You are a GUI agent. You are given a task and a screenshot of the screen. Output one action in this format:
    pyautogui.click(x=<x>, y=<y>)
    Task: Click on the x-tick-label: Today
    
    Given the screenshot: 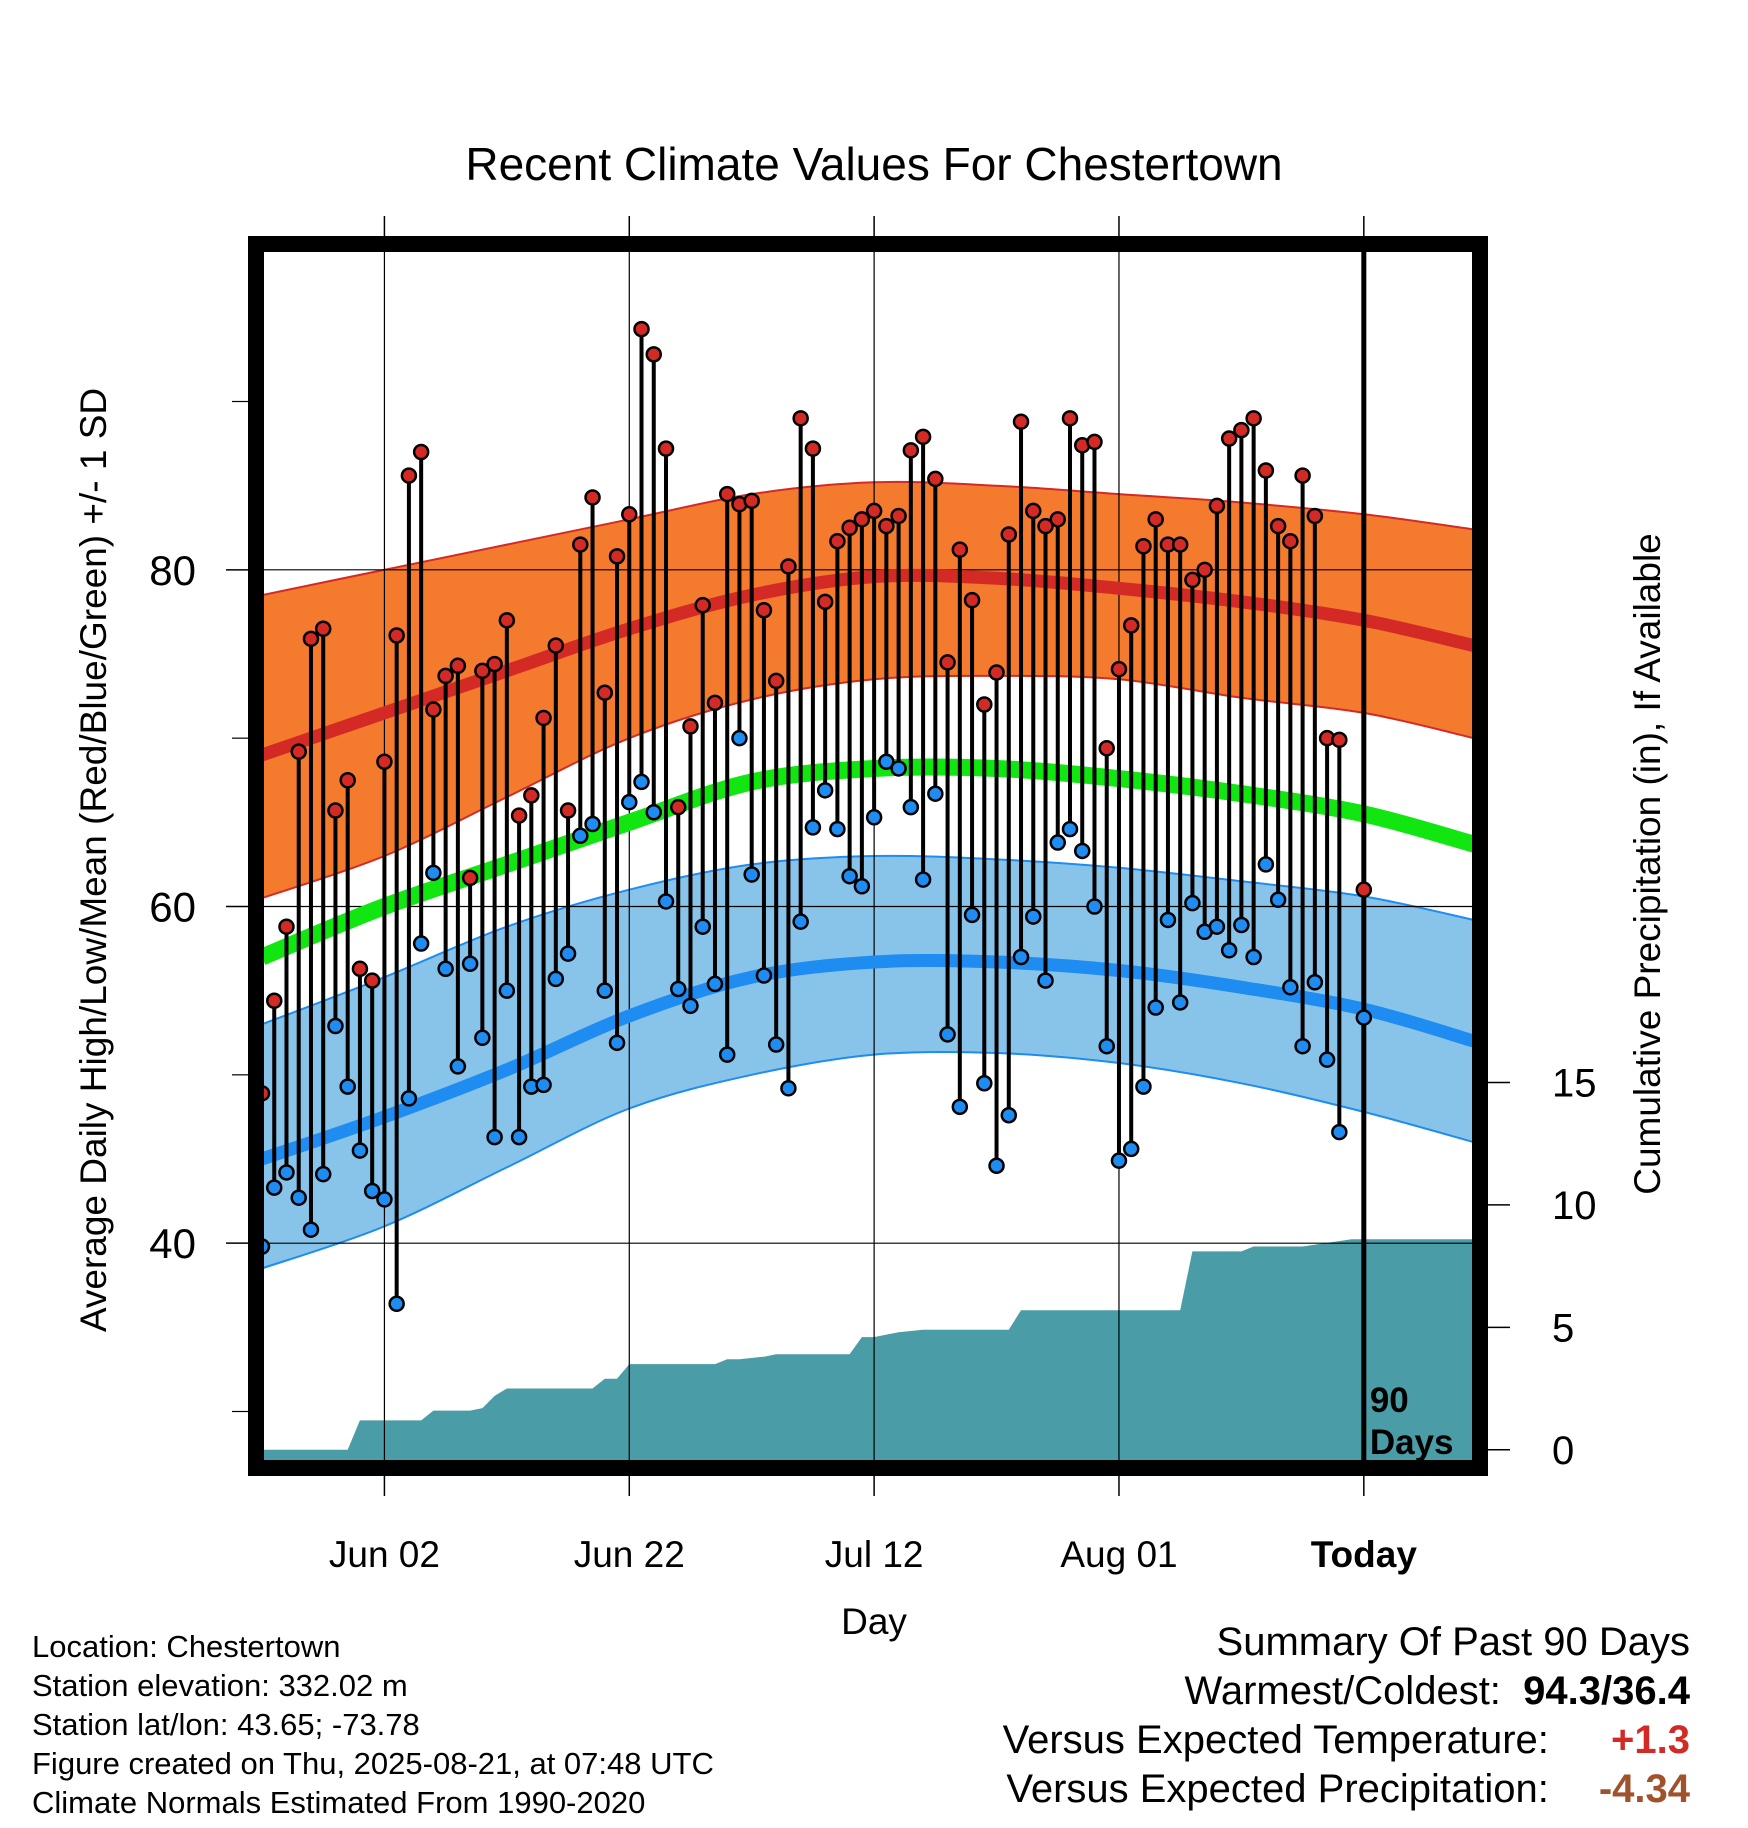 What is the action you would take?
    pyautogui.click(x=1364, y=1554)
    